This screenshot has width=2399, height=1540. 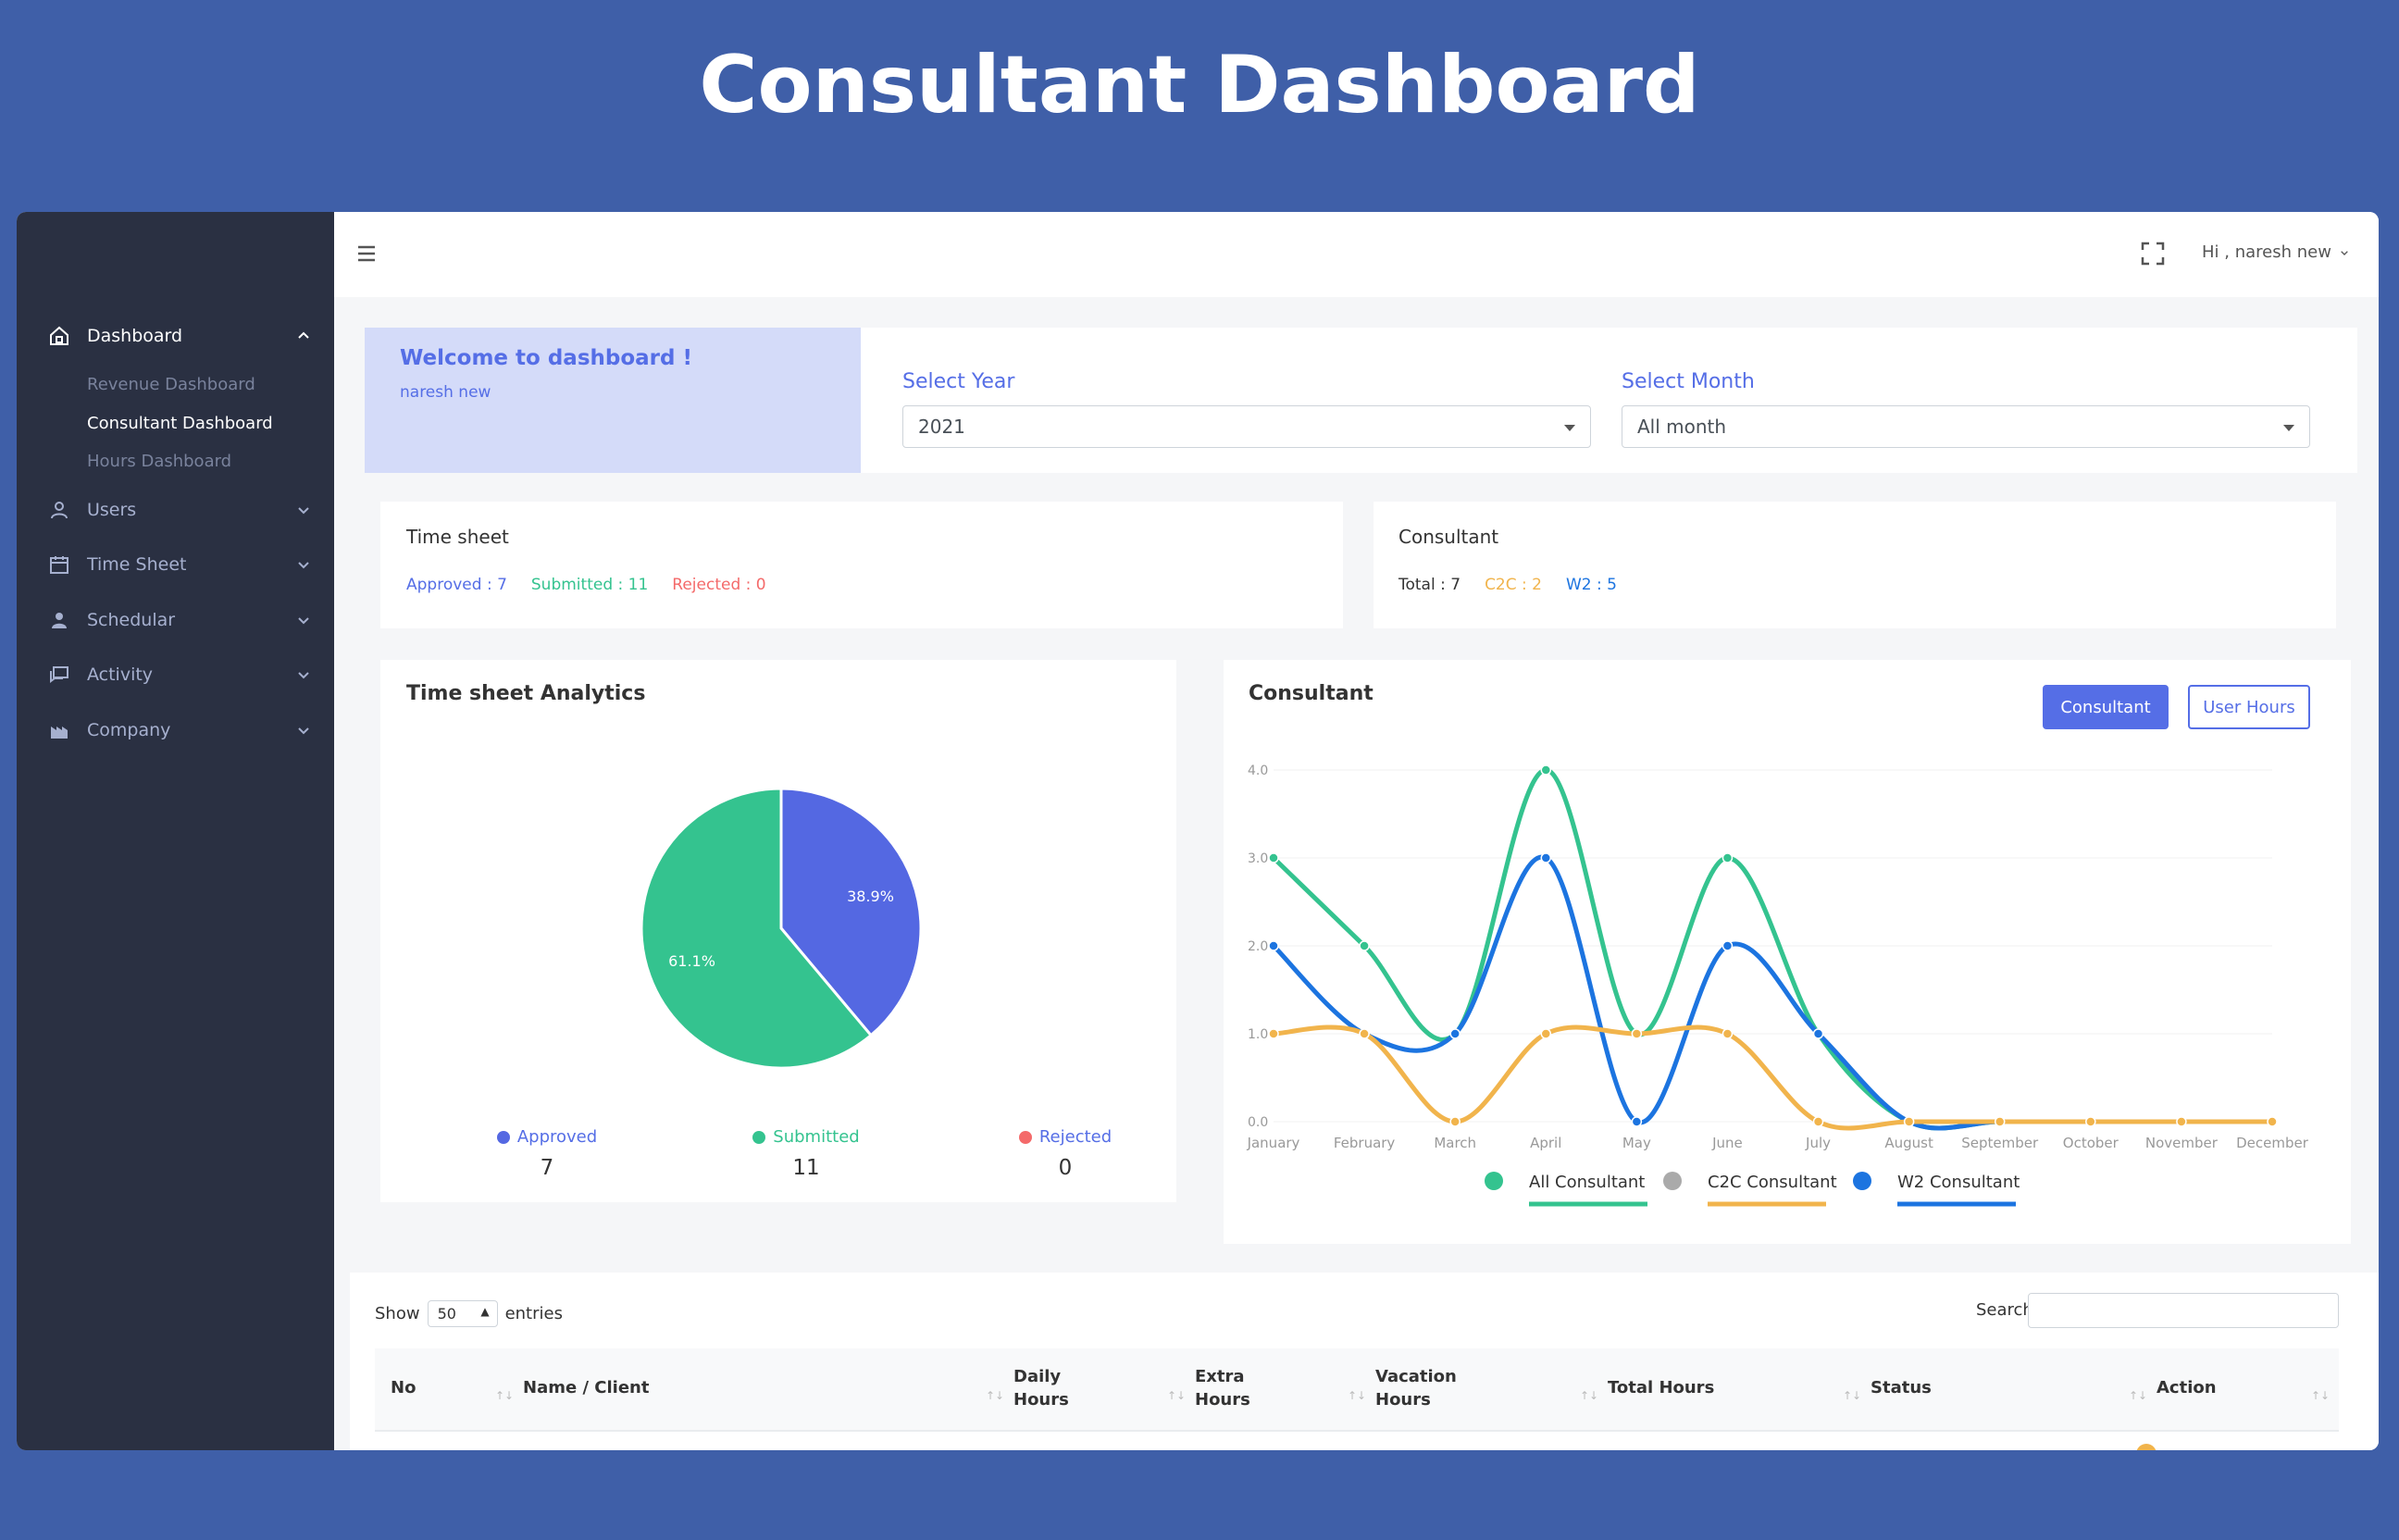 I want to click on y-tick-label: 1.0, so click(x=1258, y=1034).